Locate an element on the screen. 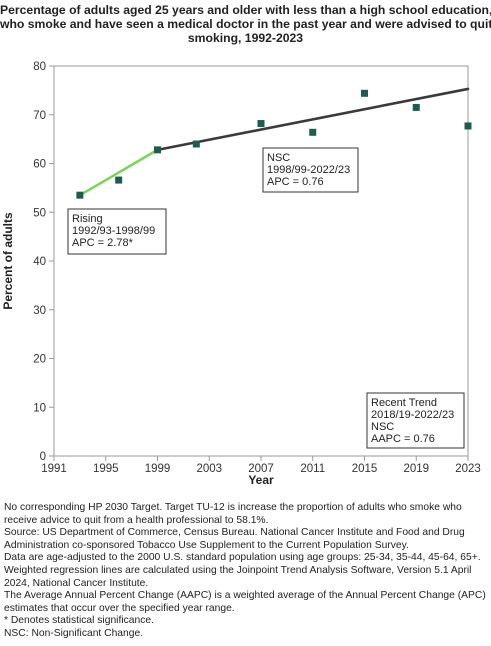 This screenshot has height=646, width=491. data-points is located at coordinates (274, 144).